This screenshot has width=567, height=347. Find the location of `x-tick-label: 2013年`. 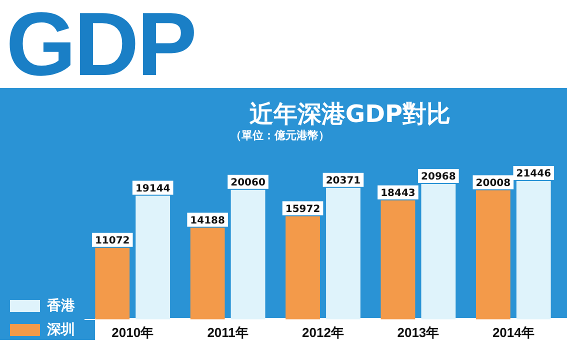

x-tick-label: 2013年 is located at coordinates (418, 332).